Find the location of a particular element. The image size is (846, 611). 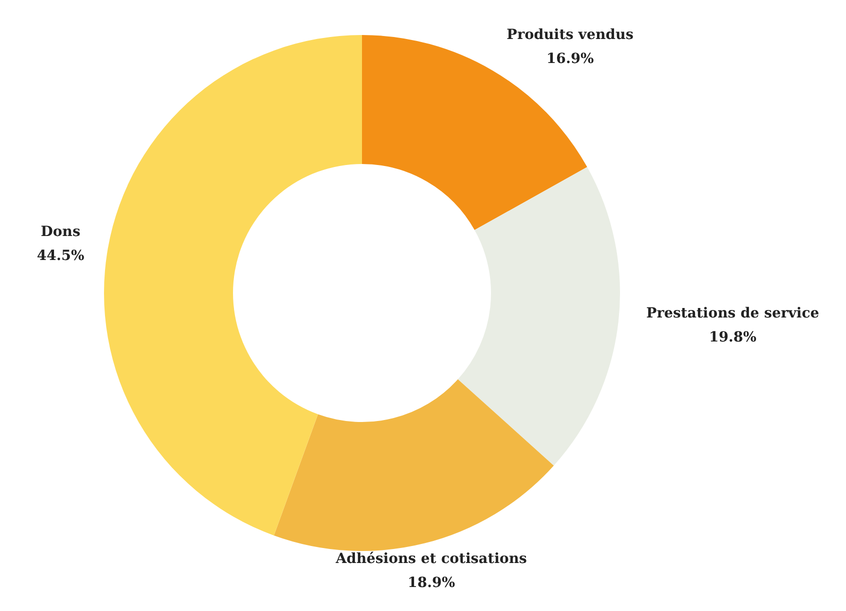

data-label: 18.9% is located at coordinates (432, 583).